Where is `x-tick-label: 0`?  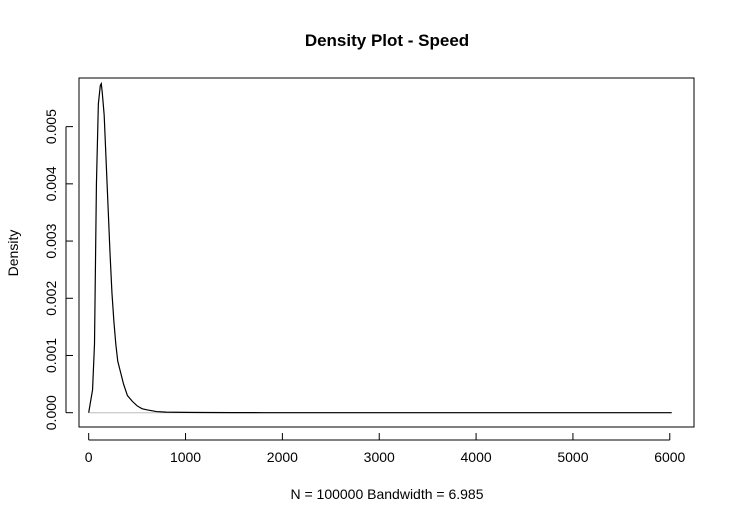 x-tick-label: 0 is located at coordinates (89, 457).